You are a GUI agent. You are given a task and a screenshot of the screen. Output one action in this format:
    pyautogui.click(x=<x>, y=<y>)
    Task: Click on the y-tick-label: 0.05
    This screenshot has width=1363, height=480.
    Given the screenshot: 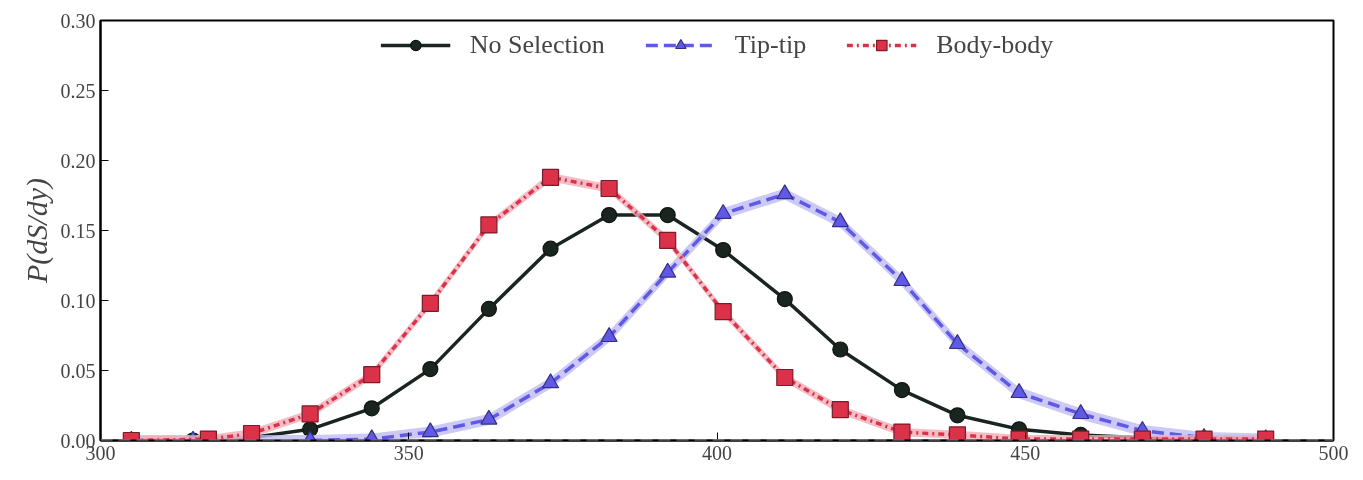 What is the action you would take?
    pyautogui.click(x=78, y=370)
    